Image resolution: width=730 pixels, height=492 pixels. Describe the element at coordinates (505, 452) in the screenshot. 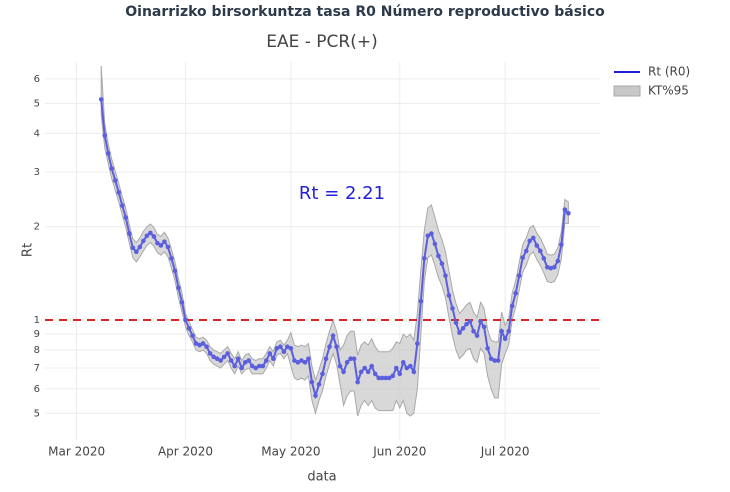

I see `x-tick-label: Jul 2020` at that location.